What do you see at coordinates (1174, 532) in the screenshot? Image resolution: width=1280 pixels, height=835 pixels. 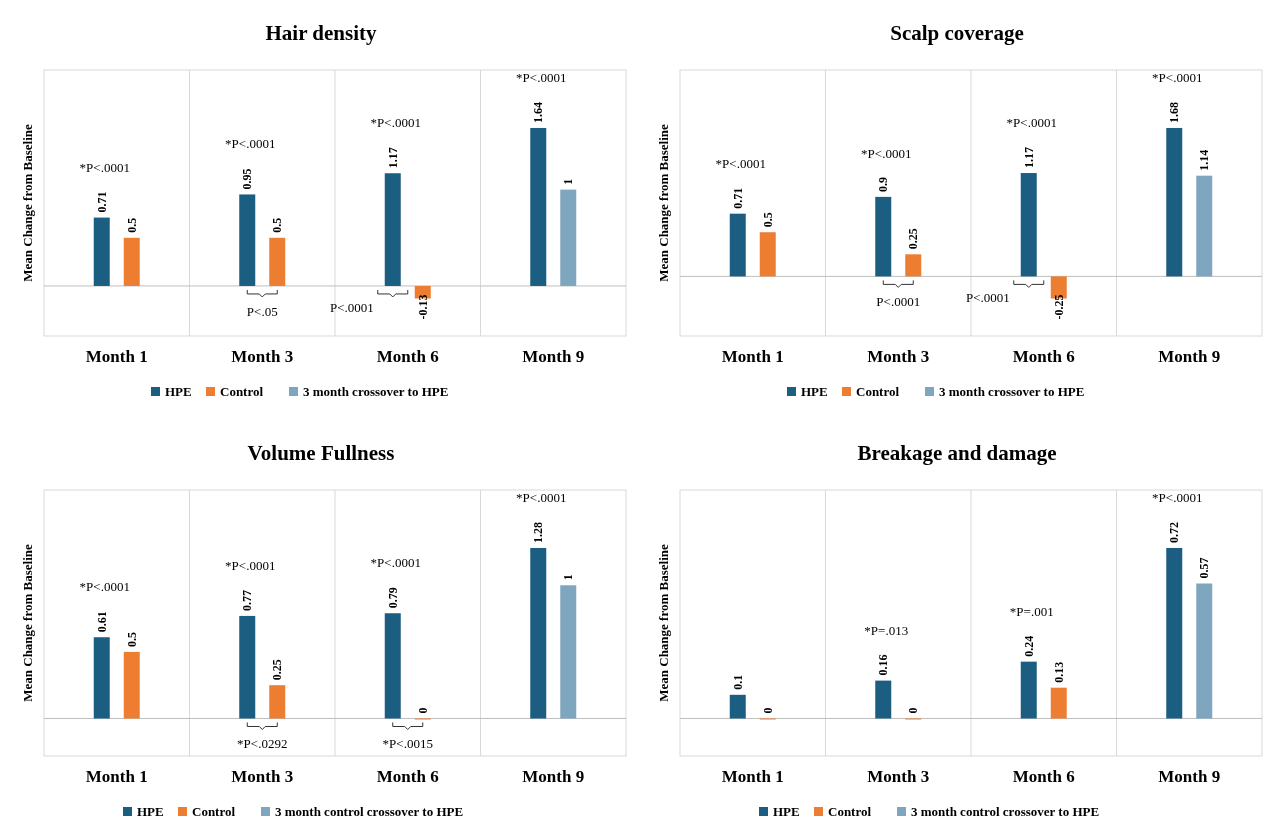 I see `data-label: 0.72` at bounding box center [1174, 532].